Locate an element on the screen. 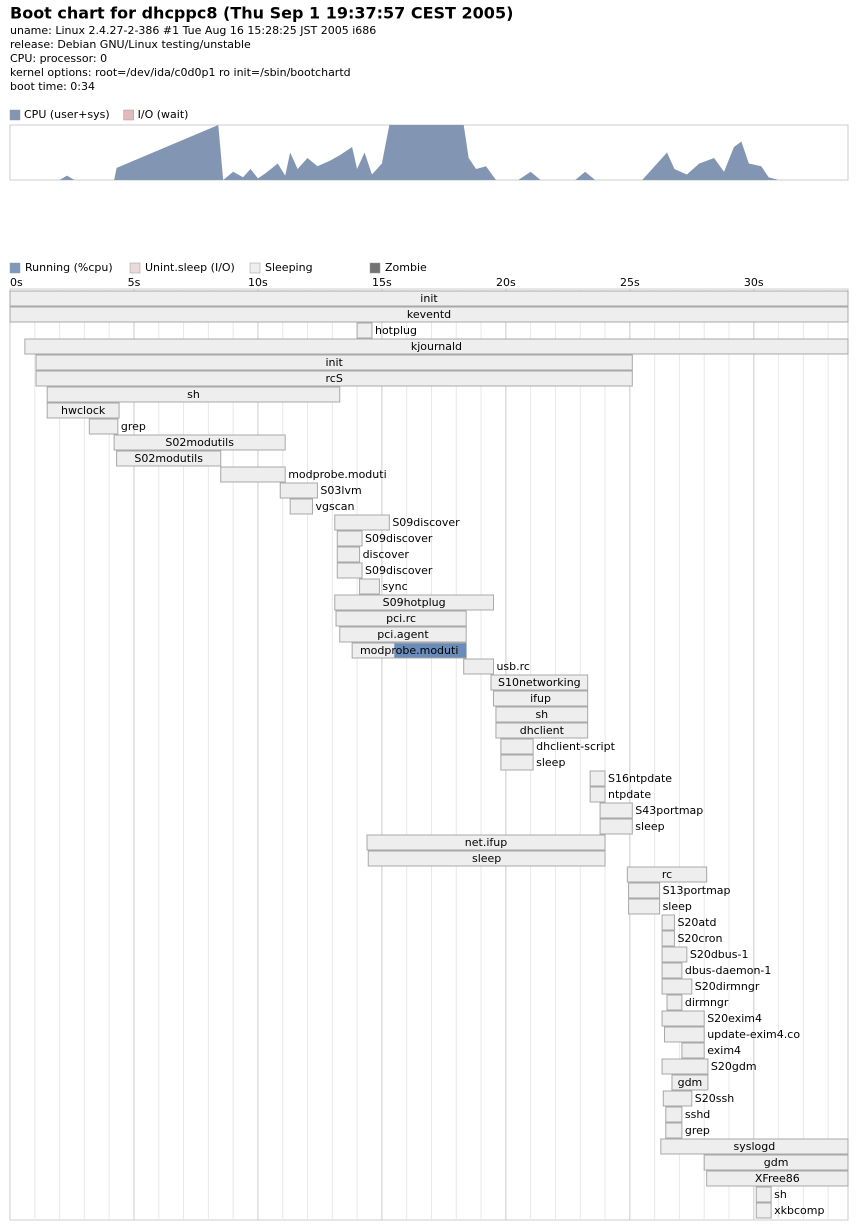  x-tick-label: 10s is located at coordinates (258, 282).